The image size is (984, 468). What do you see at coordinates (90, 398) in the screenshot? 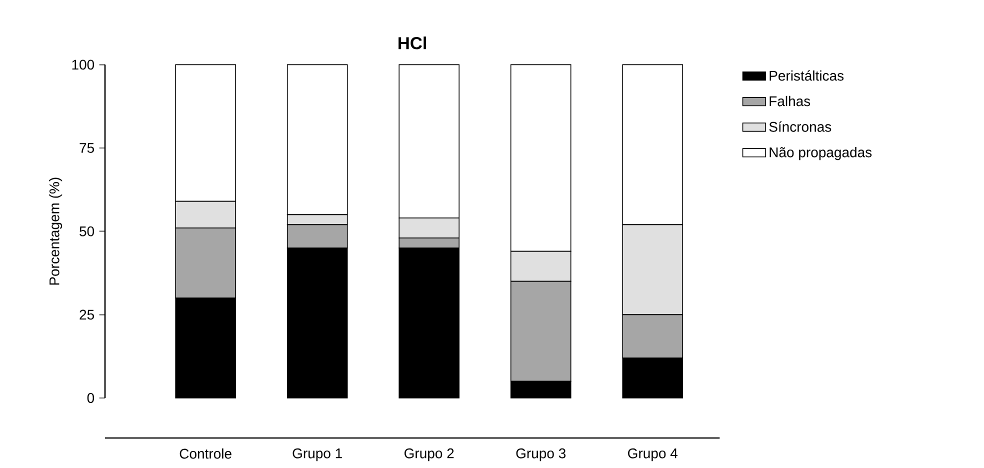
I see `y-tick-label: 0` at bounding box center [90, 398].